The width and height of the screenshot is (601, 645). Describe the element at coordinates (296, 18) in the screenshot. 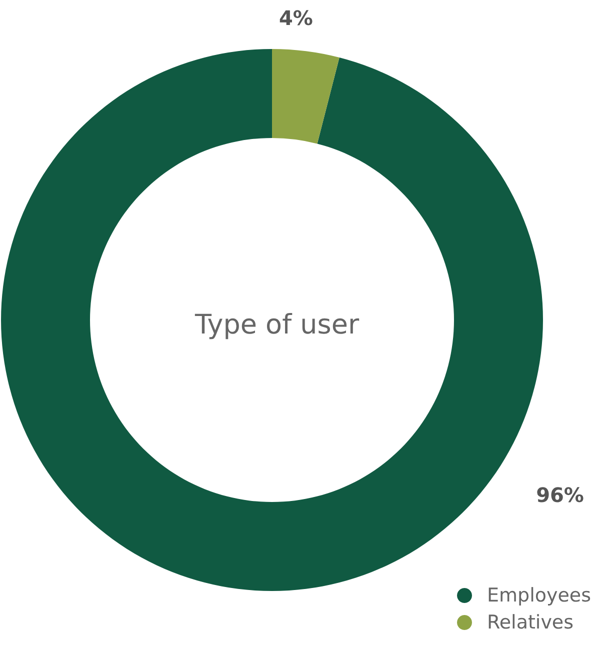

I see `data-label: 4%` at that location.